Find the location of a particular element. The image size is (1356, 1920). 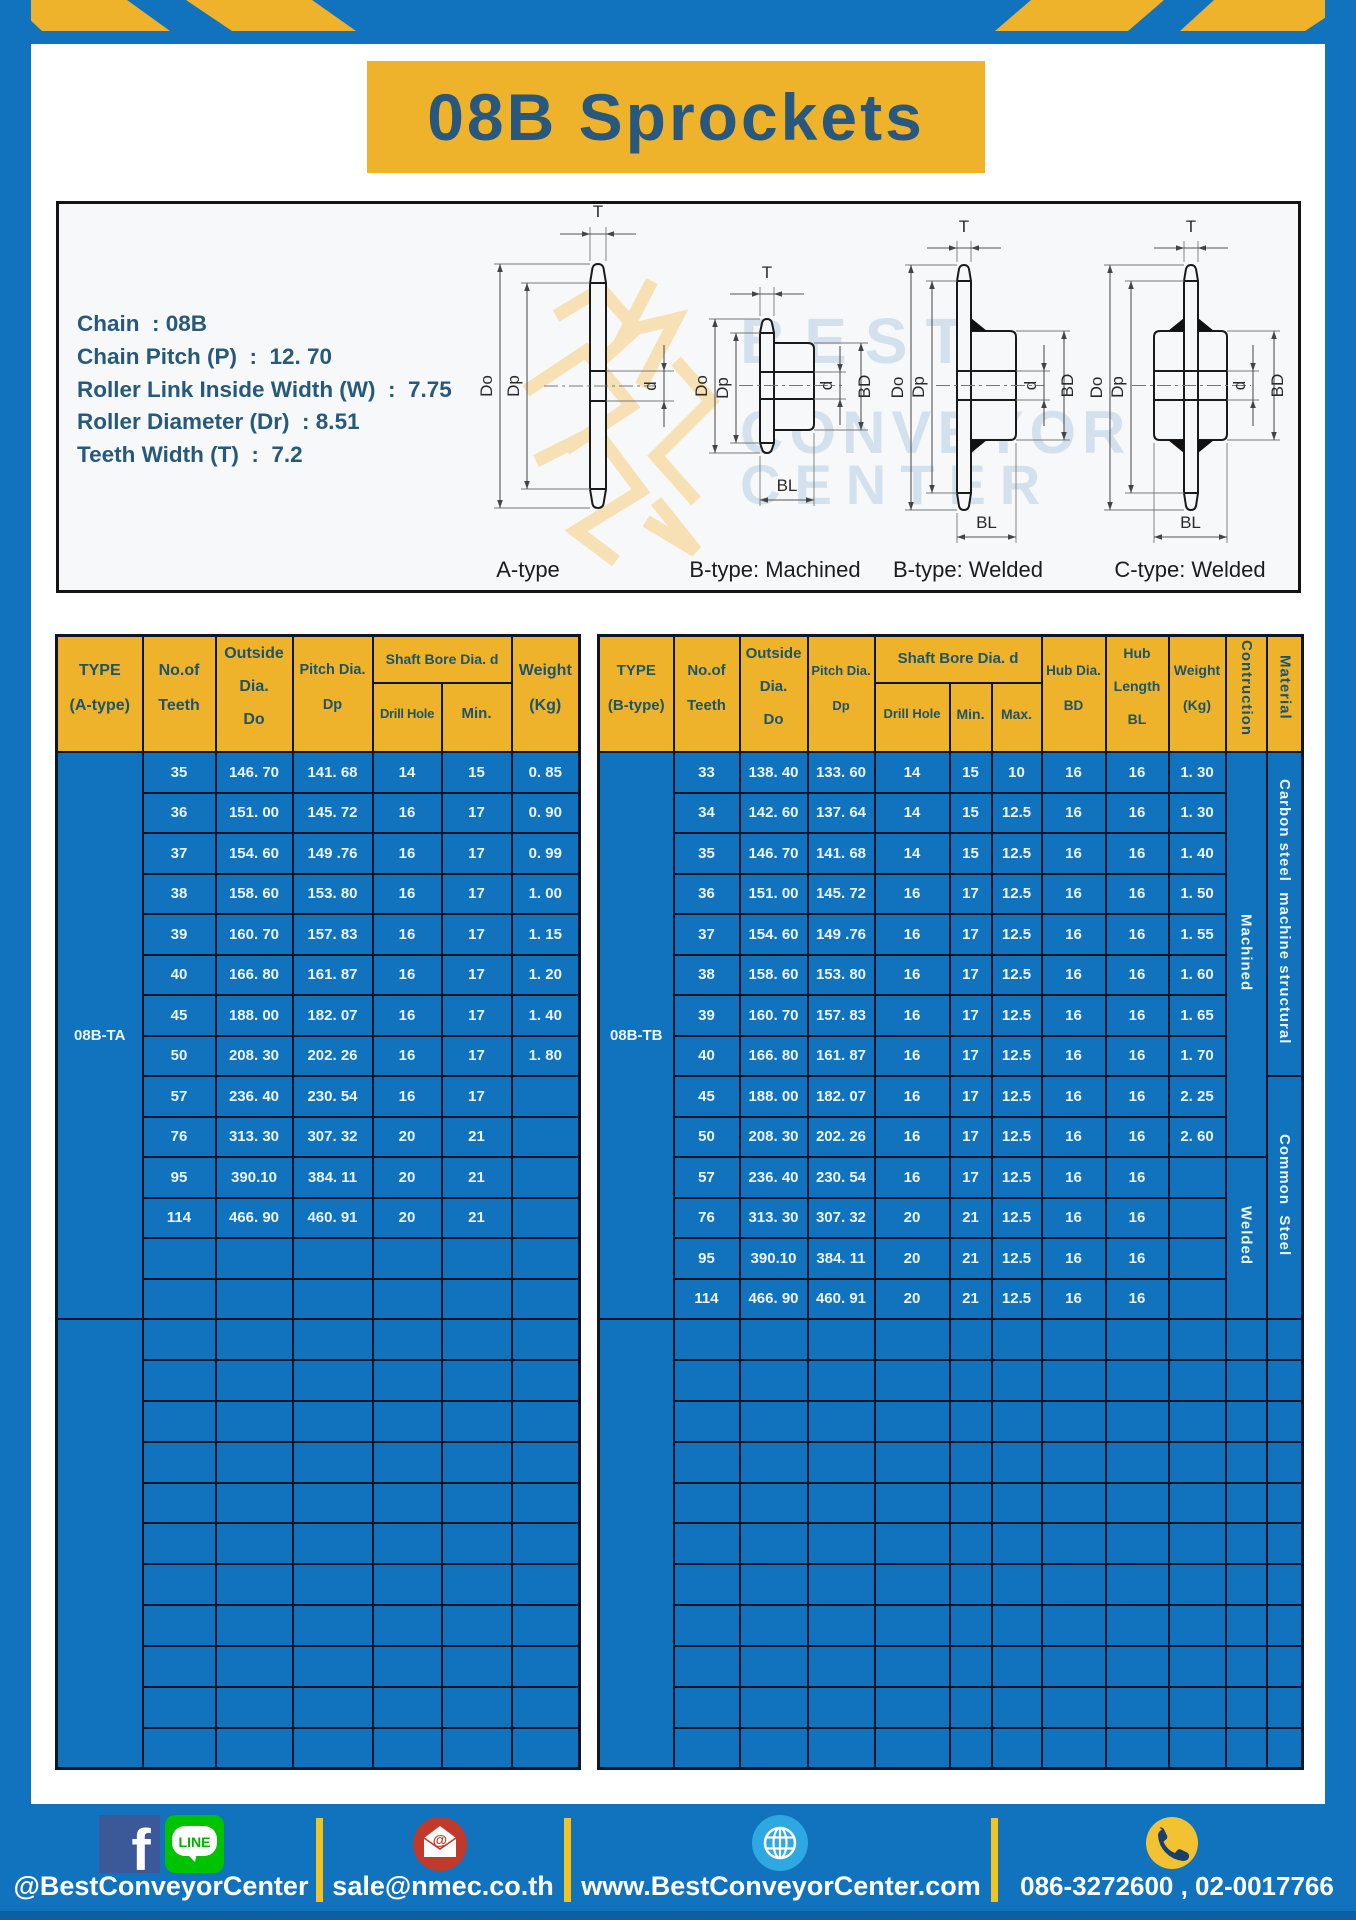

svg-text: C-type: Welded is located at coordinates (1189, 569).